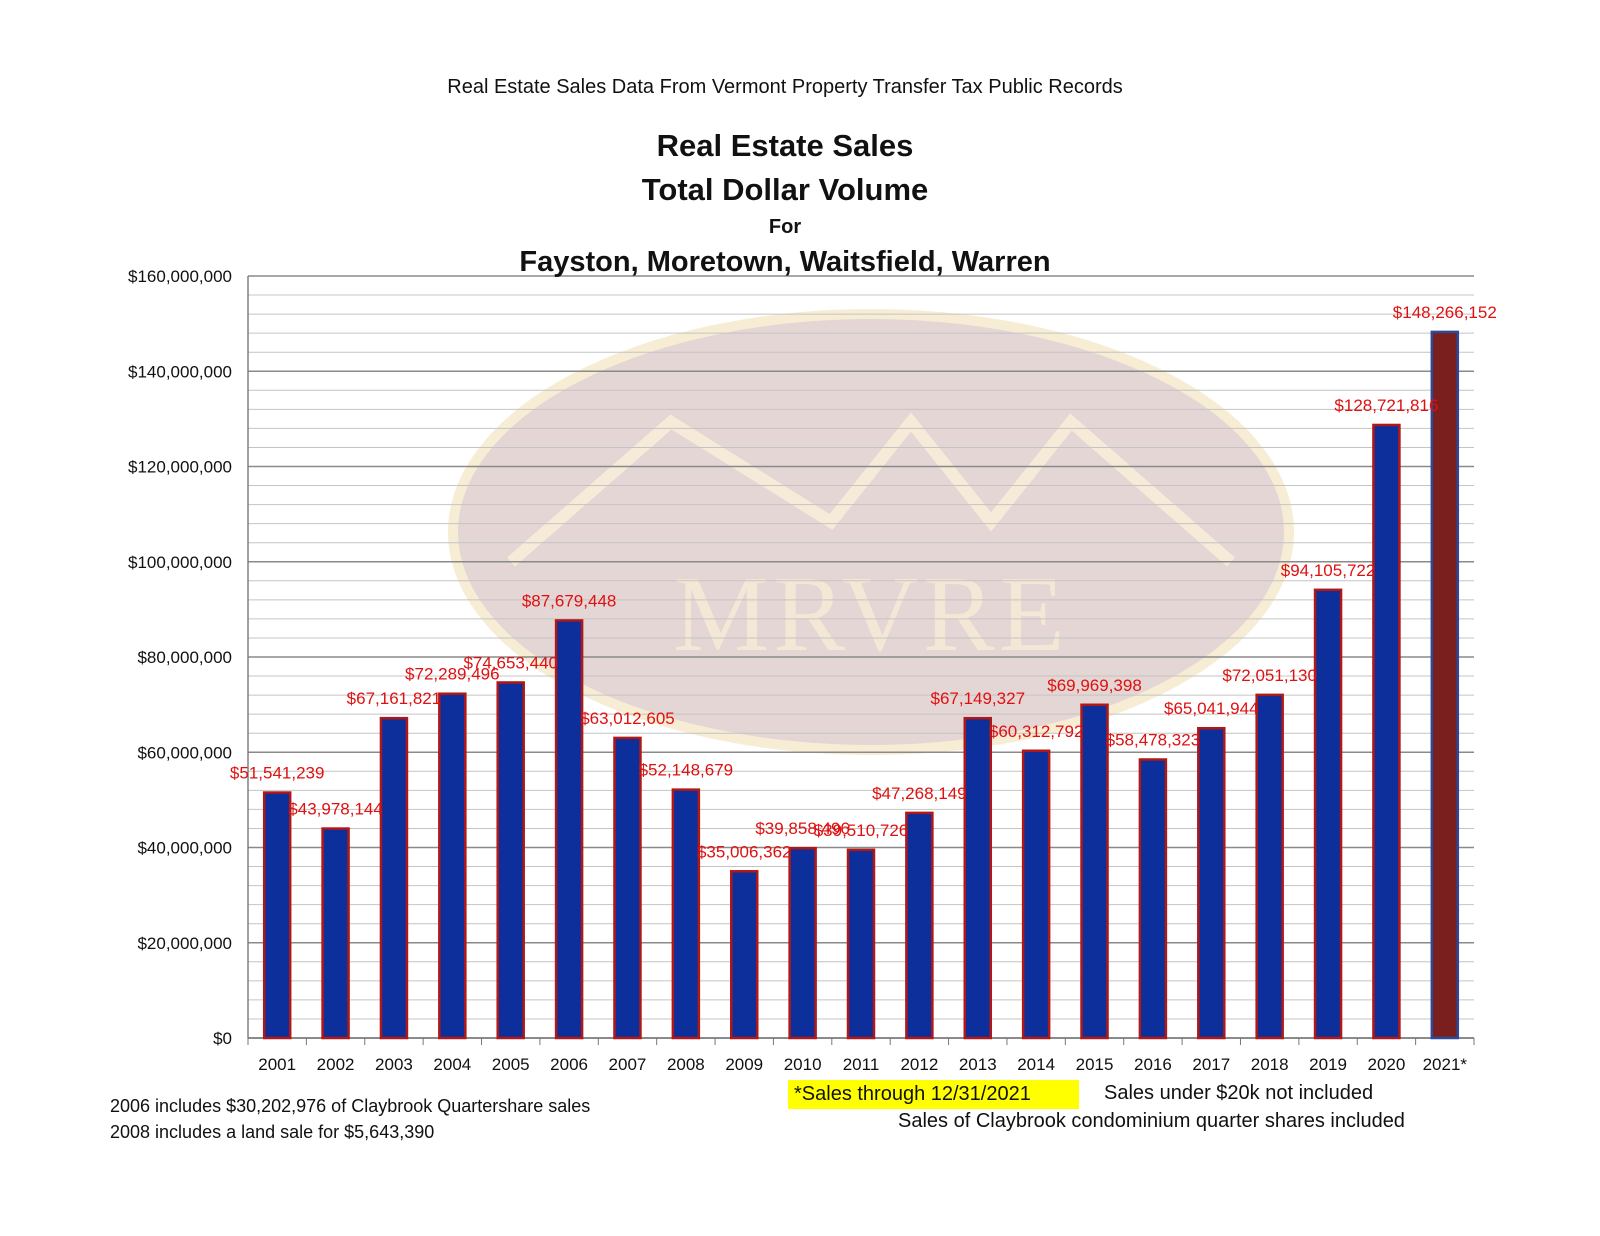 This screenshot has height=1236, width=1600. Describe the element at coordinates (1270, 1064) in the screenshot. I see `x-tick-label: 2018` at that location.